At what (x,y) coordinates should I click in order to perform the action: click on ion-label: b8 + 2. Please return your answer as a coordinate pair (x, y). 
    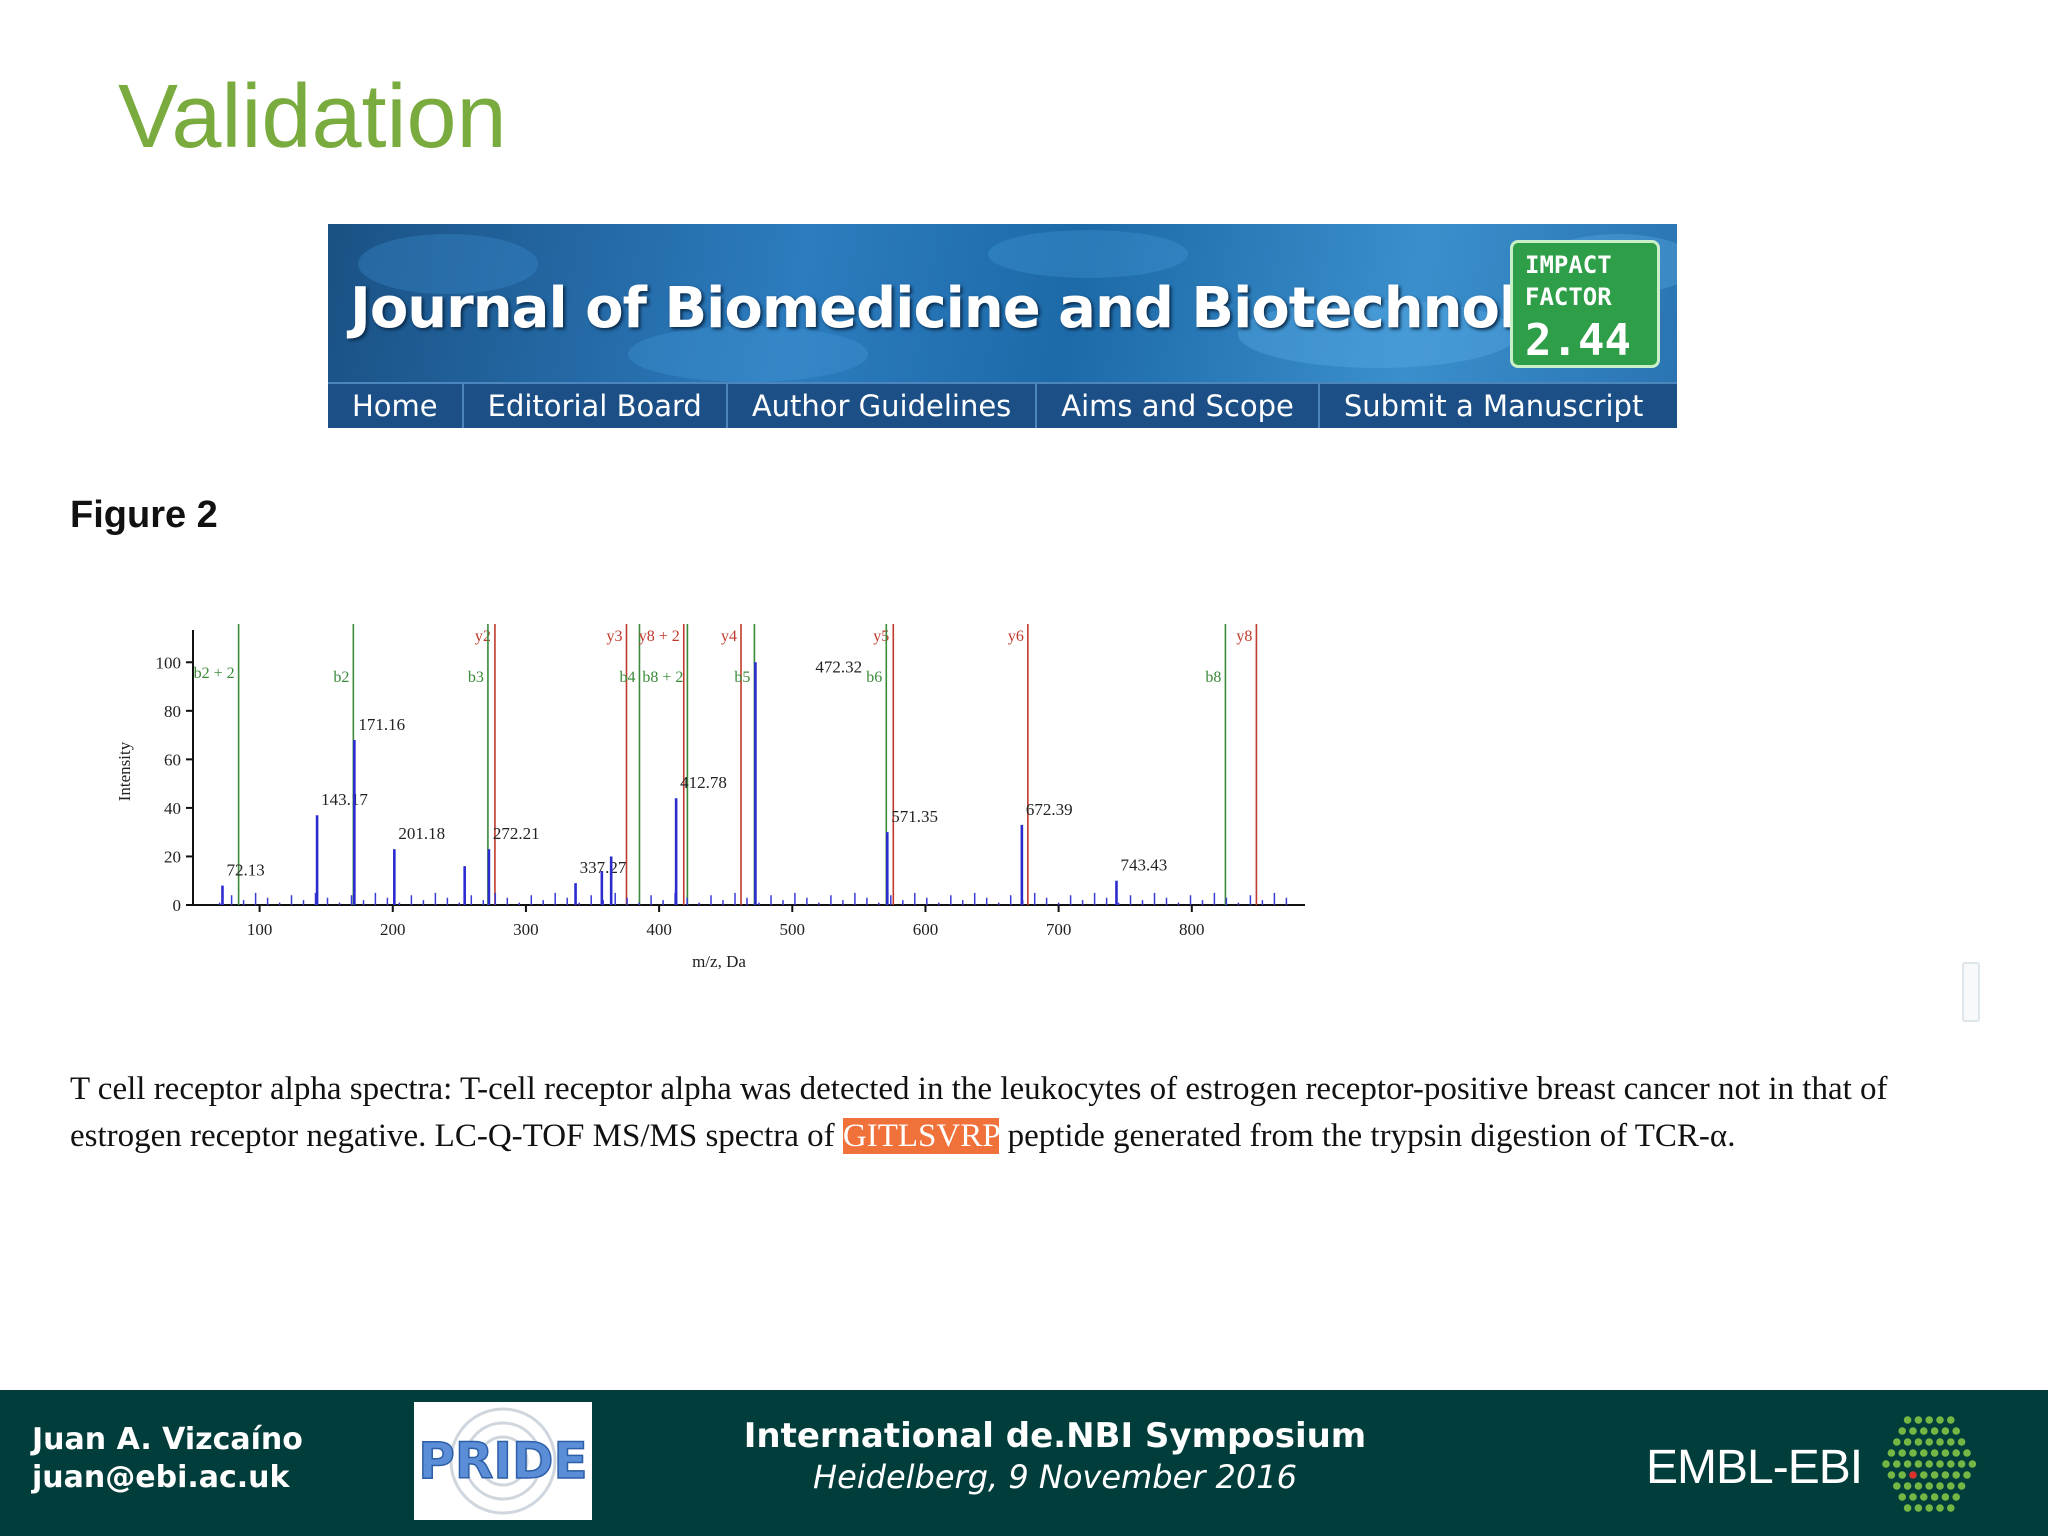
    Looking at the image, I should click on (662, 677).